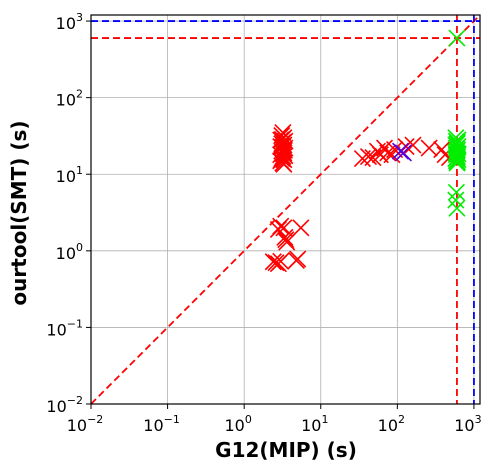 The image size is (501, 470). I want to click on x-tick-exponent: 2, so click(401, 419).